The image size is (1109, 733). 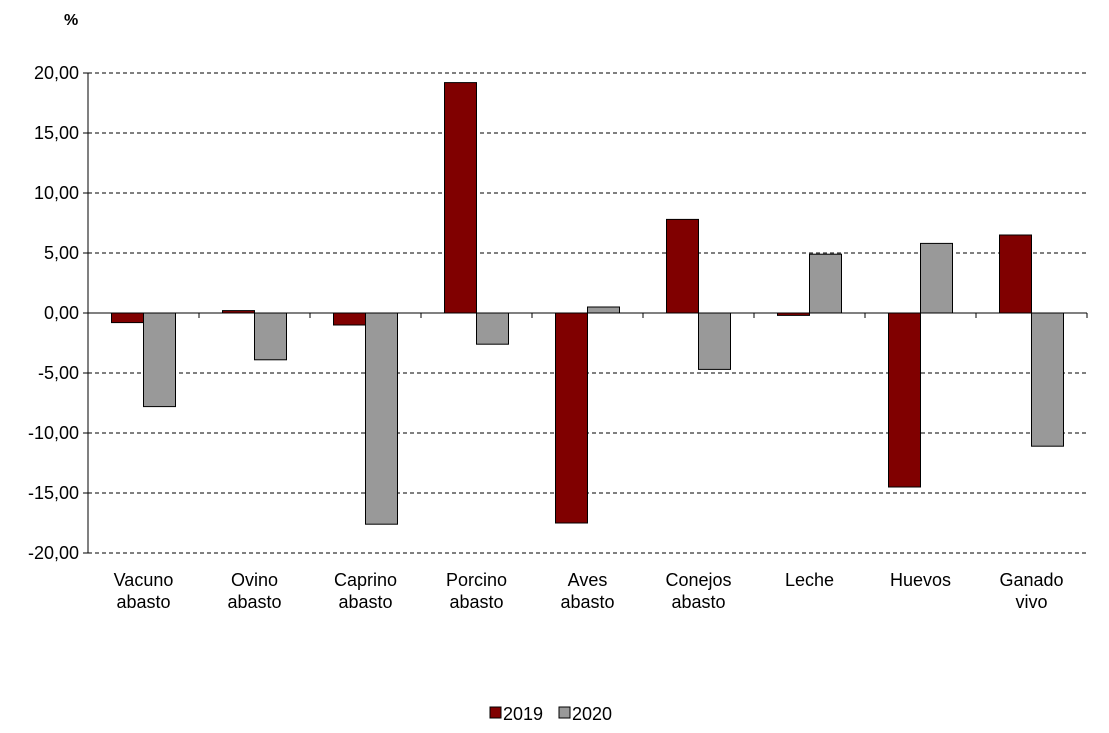 What do you see at coordinates (61, 253) in the screenshot?
I see `y-tick-label: 5,00` at bounding box center [61, 253].